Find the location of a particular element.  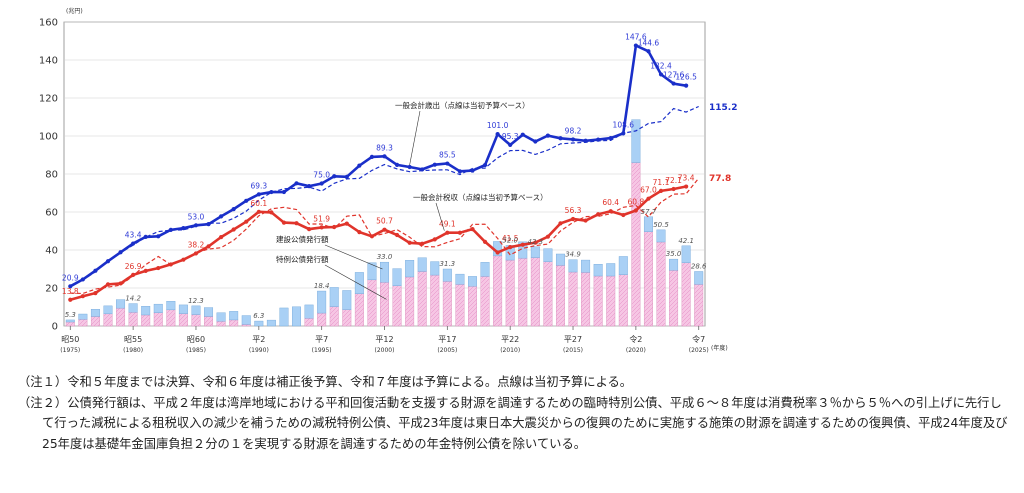

expenditure-value-label: 75.0 is located at coordinates (321, 175).